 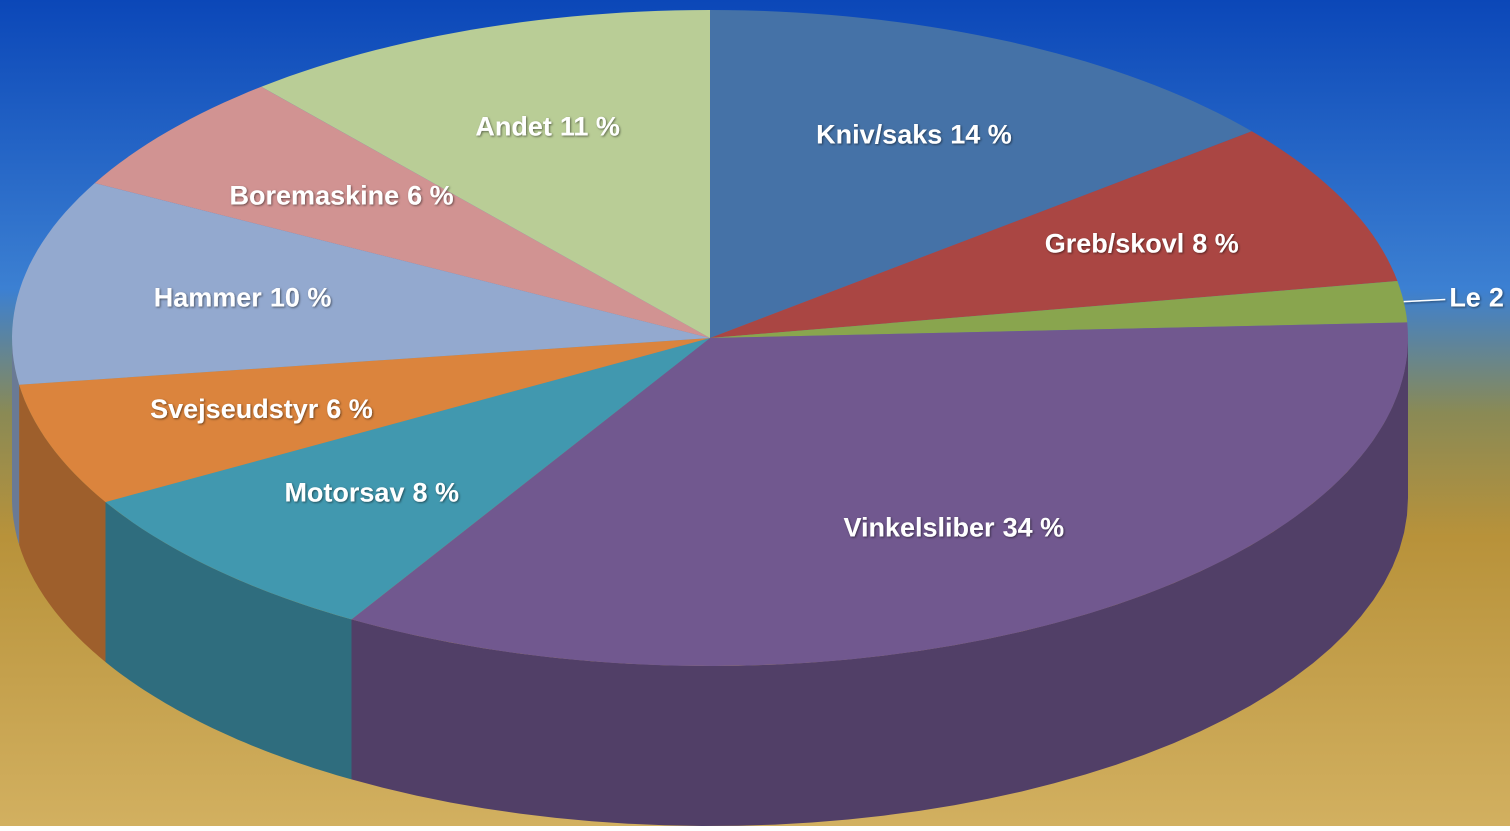 I want to click on label-category: Hammer, so click(x=208, y=297).